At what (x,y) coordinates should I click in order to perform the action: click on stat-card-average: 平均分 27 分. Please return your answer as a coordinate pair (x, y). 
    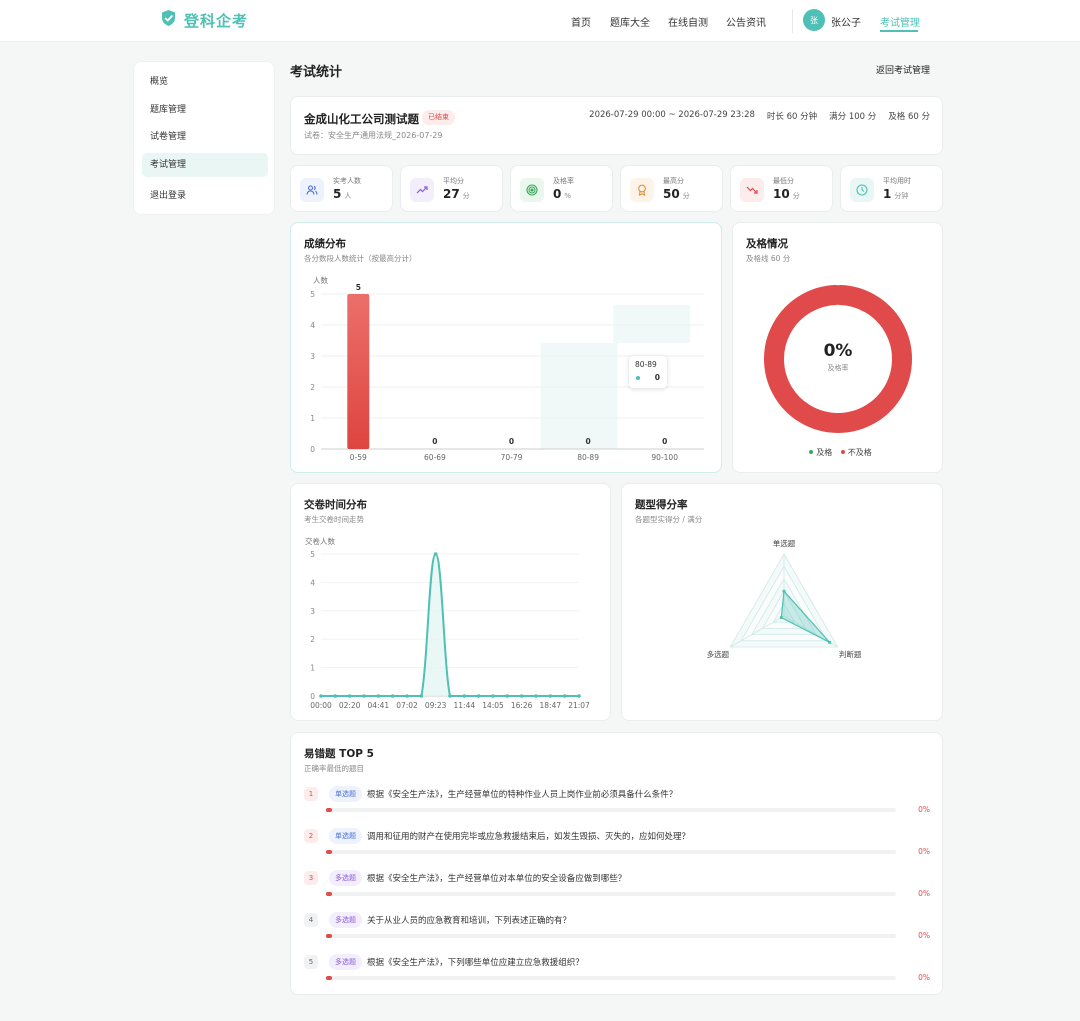
    Looking at the image, I should click on (451, 188).